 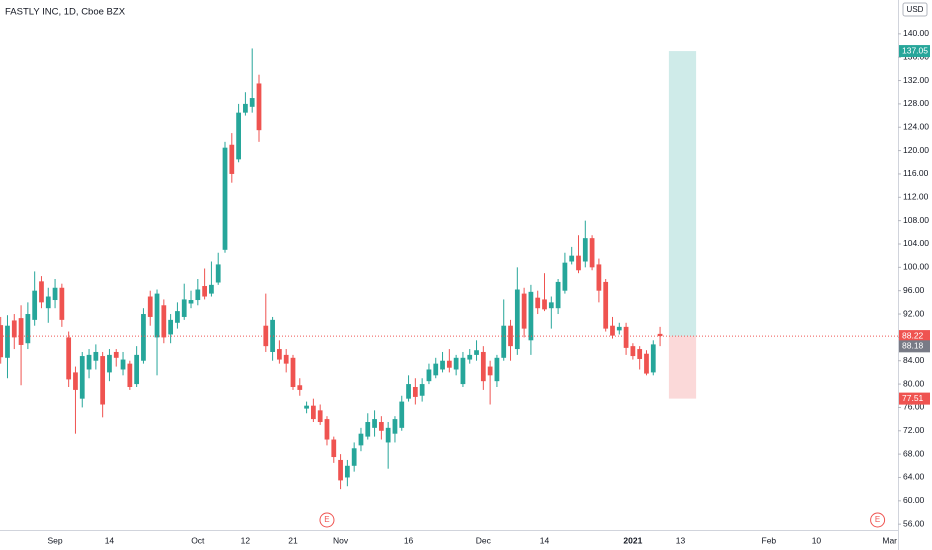 What do you see at coordinates (484, 540) in the screenshot?
I see `x-tick-label: Dec` at bounding box center [484, 540].